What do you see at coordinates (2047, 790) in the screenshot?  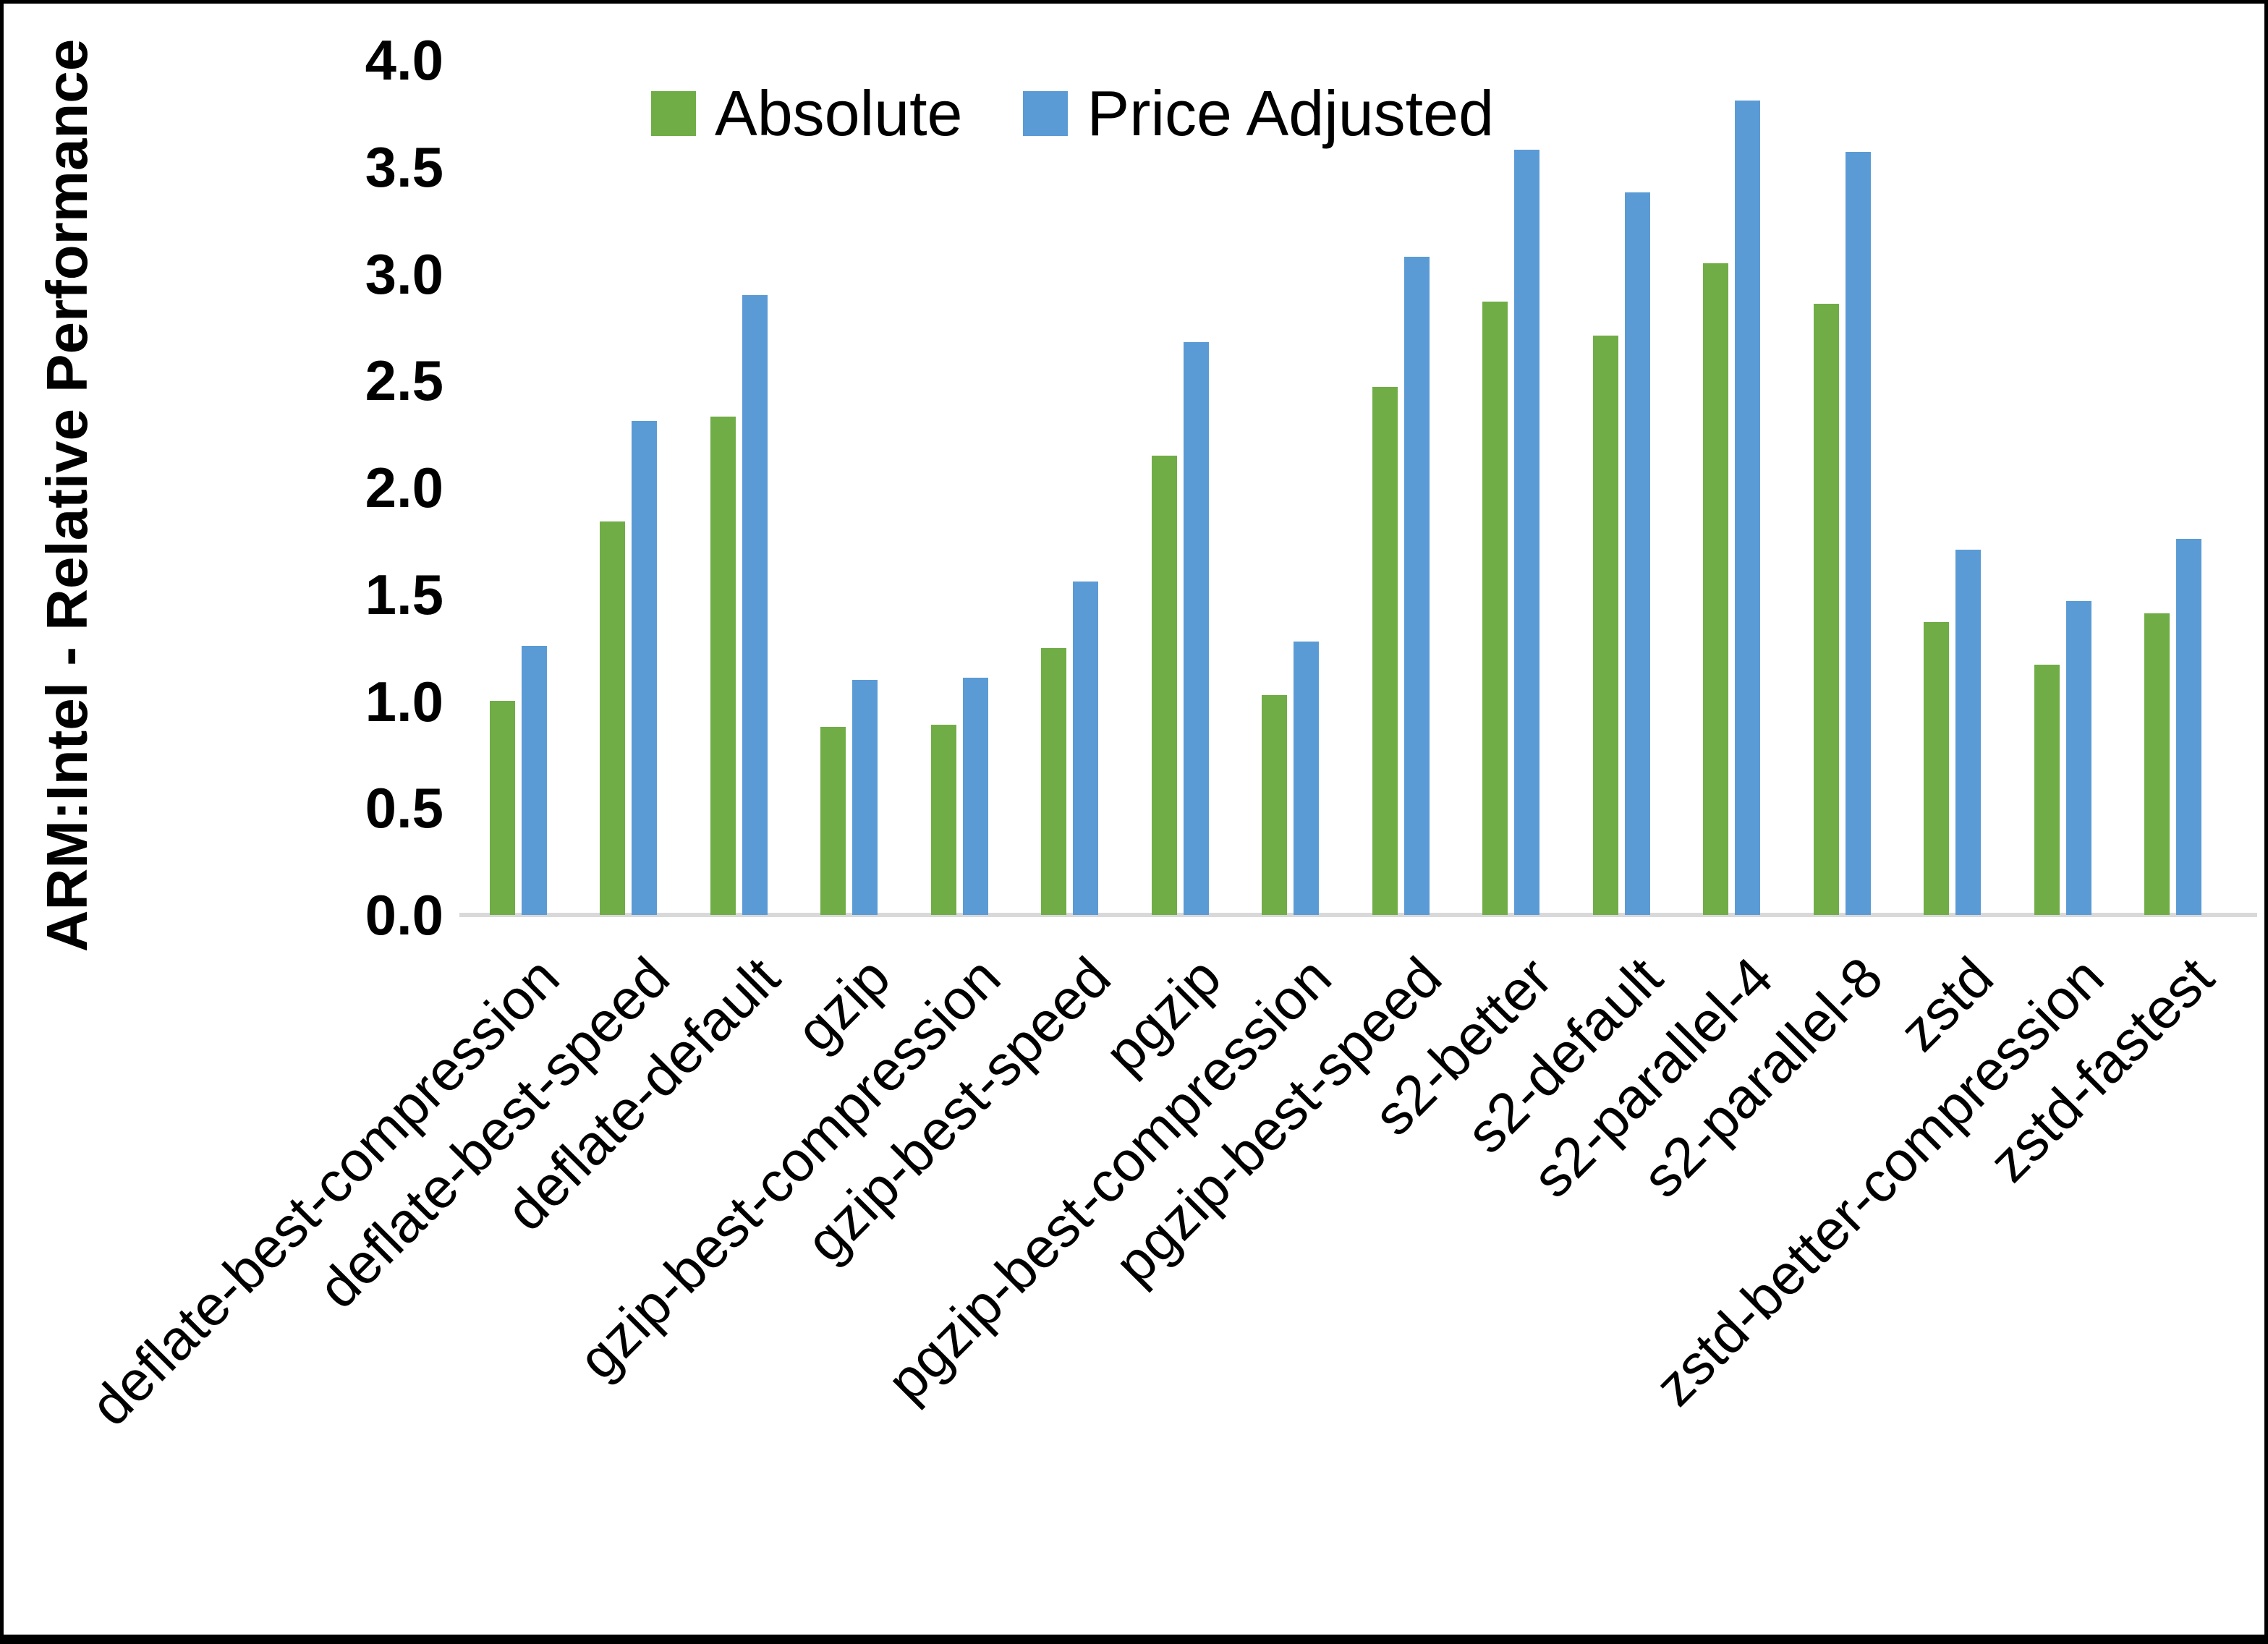 I see `bar-zstd-better-compression-absolute` at bounding box center [2047, 790].